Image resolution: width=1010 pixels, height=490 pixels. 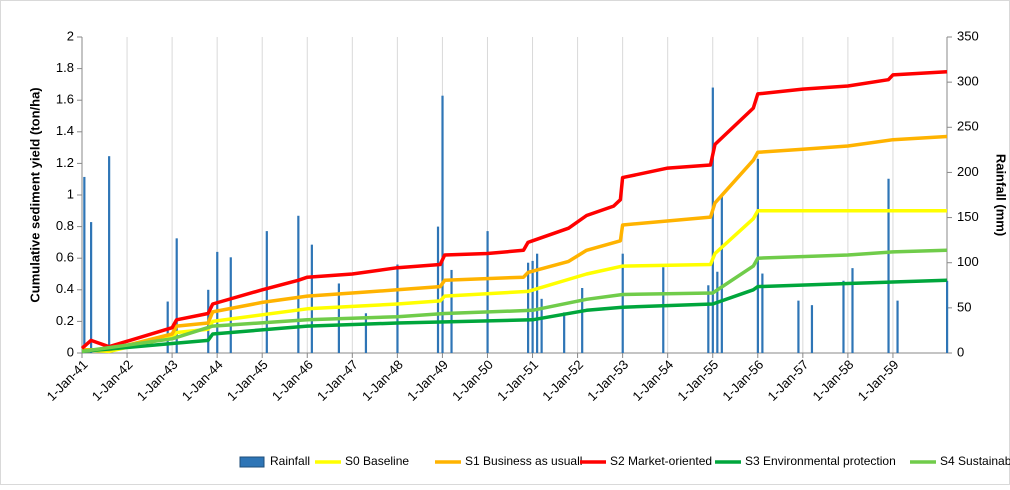 I want to click on y-tick-label: 0.2, so click(x=65, y=320).